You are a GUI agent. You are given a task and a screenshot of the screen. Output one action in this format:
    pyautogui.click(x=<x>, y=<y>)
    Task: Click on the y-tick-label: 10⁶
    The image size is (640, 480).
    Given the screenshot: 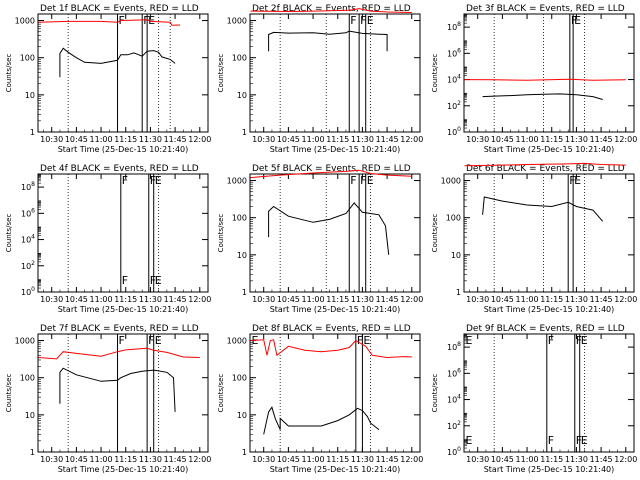 What is the action you would take?
    pyautogui.click(x=454, y=372)
    